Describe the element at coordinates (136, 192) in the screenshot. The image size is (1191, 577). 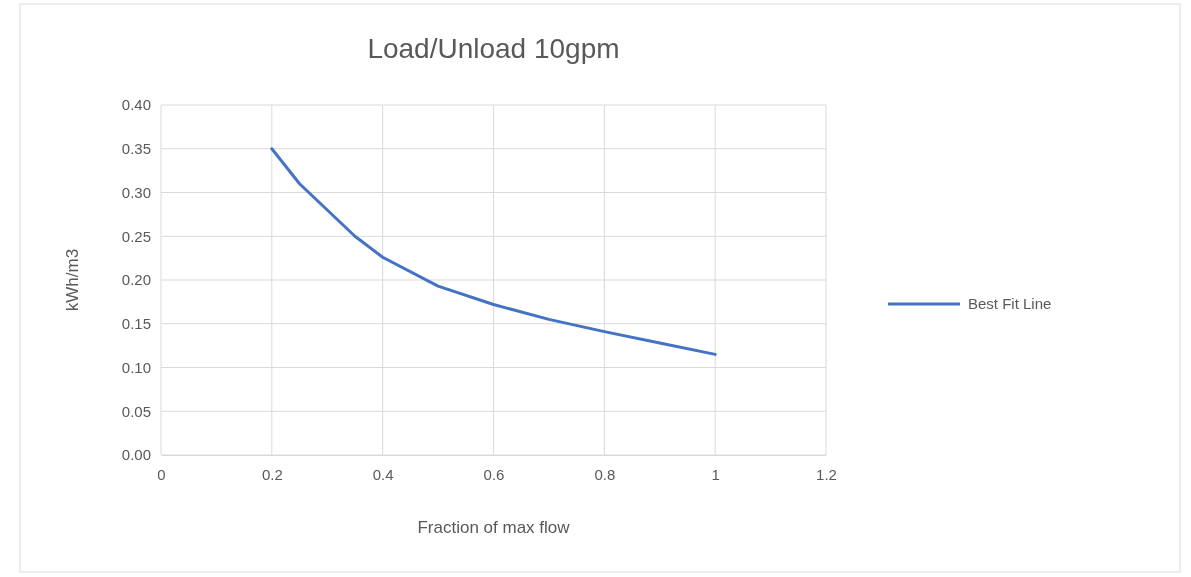
I see `y-tick-label: 0.30` at that location.